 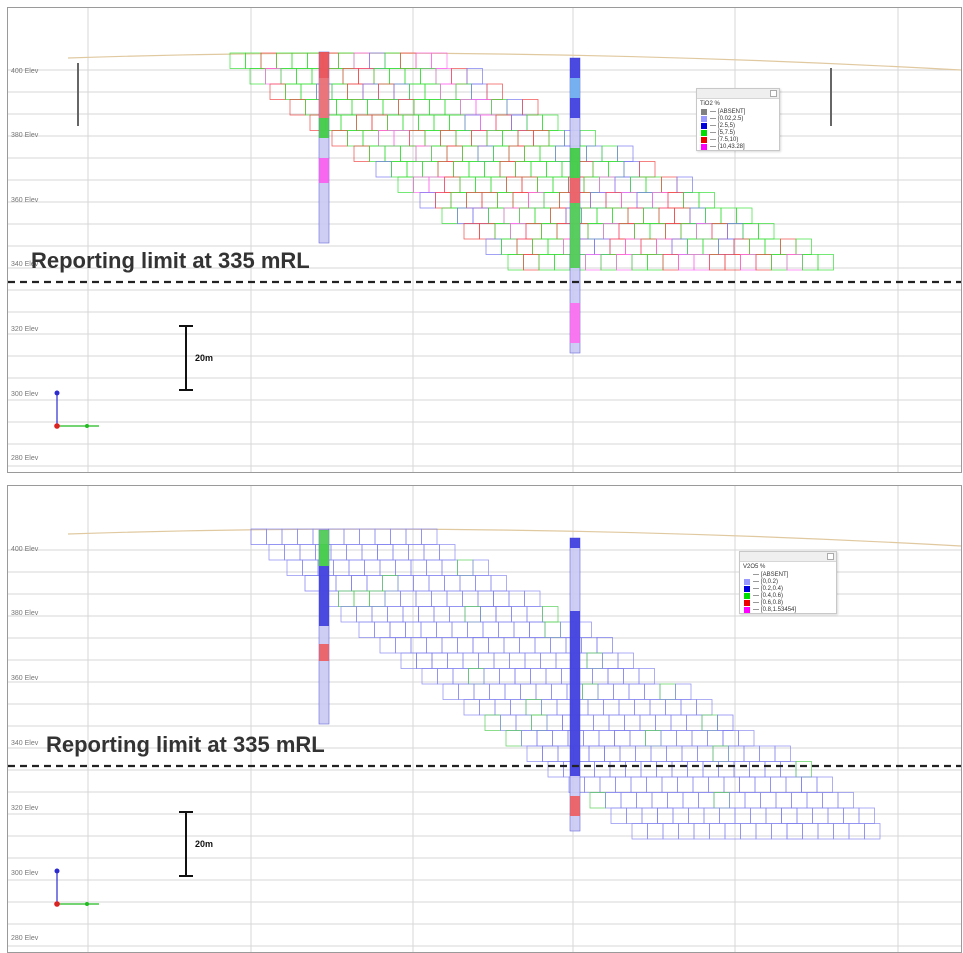 I want to click on legend-label: [0.2,0.4), so click(x=772, y=588).